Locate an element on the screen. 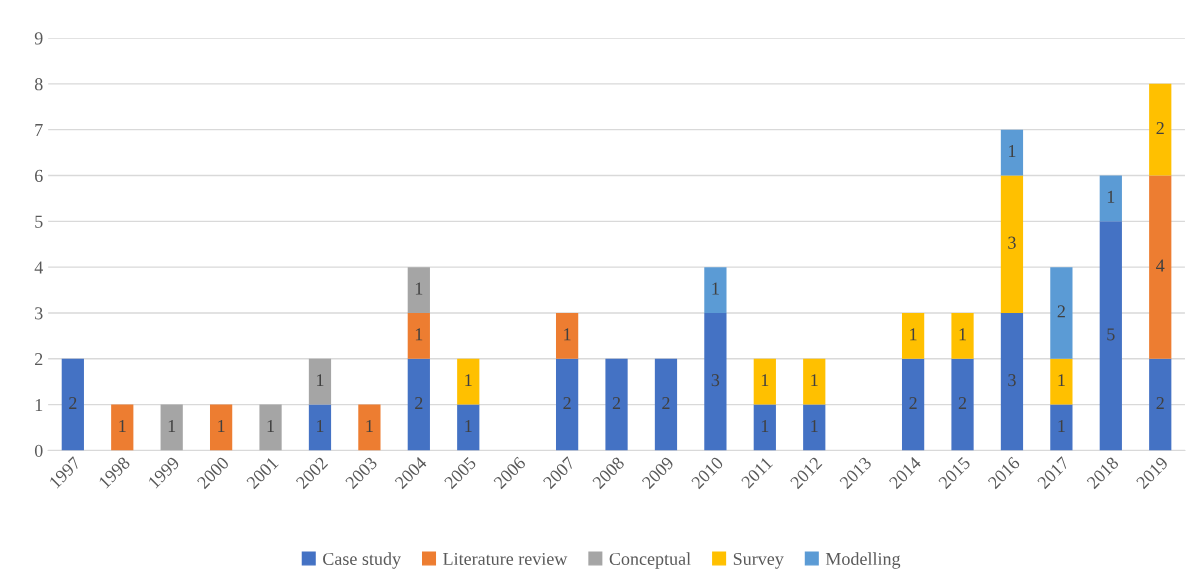 The width and height of the screenshot is (1203, 585). y-tick-label: 1 is located at coordinates (39, 404).